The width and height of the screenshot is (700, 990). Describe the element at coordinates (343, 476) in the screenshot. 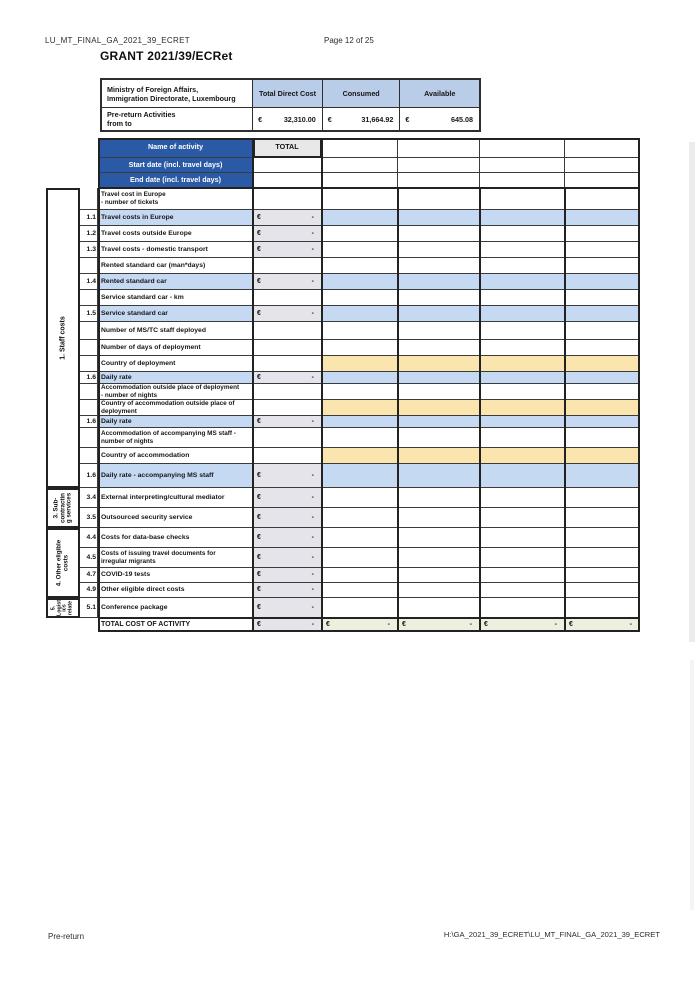

I see `table-row: 1.6 Daily rate - accompanying MS staff € -` at that location.